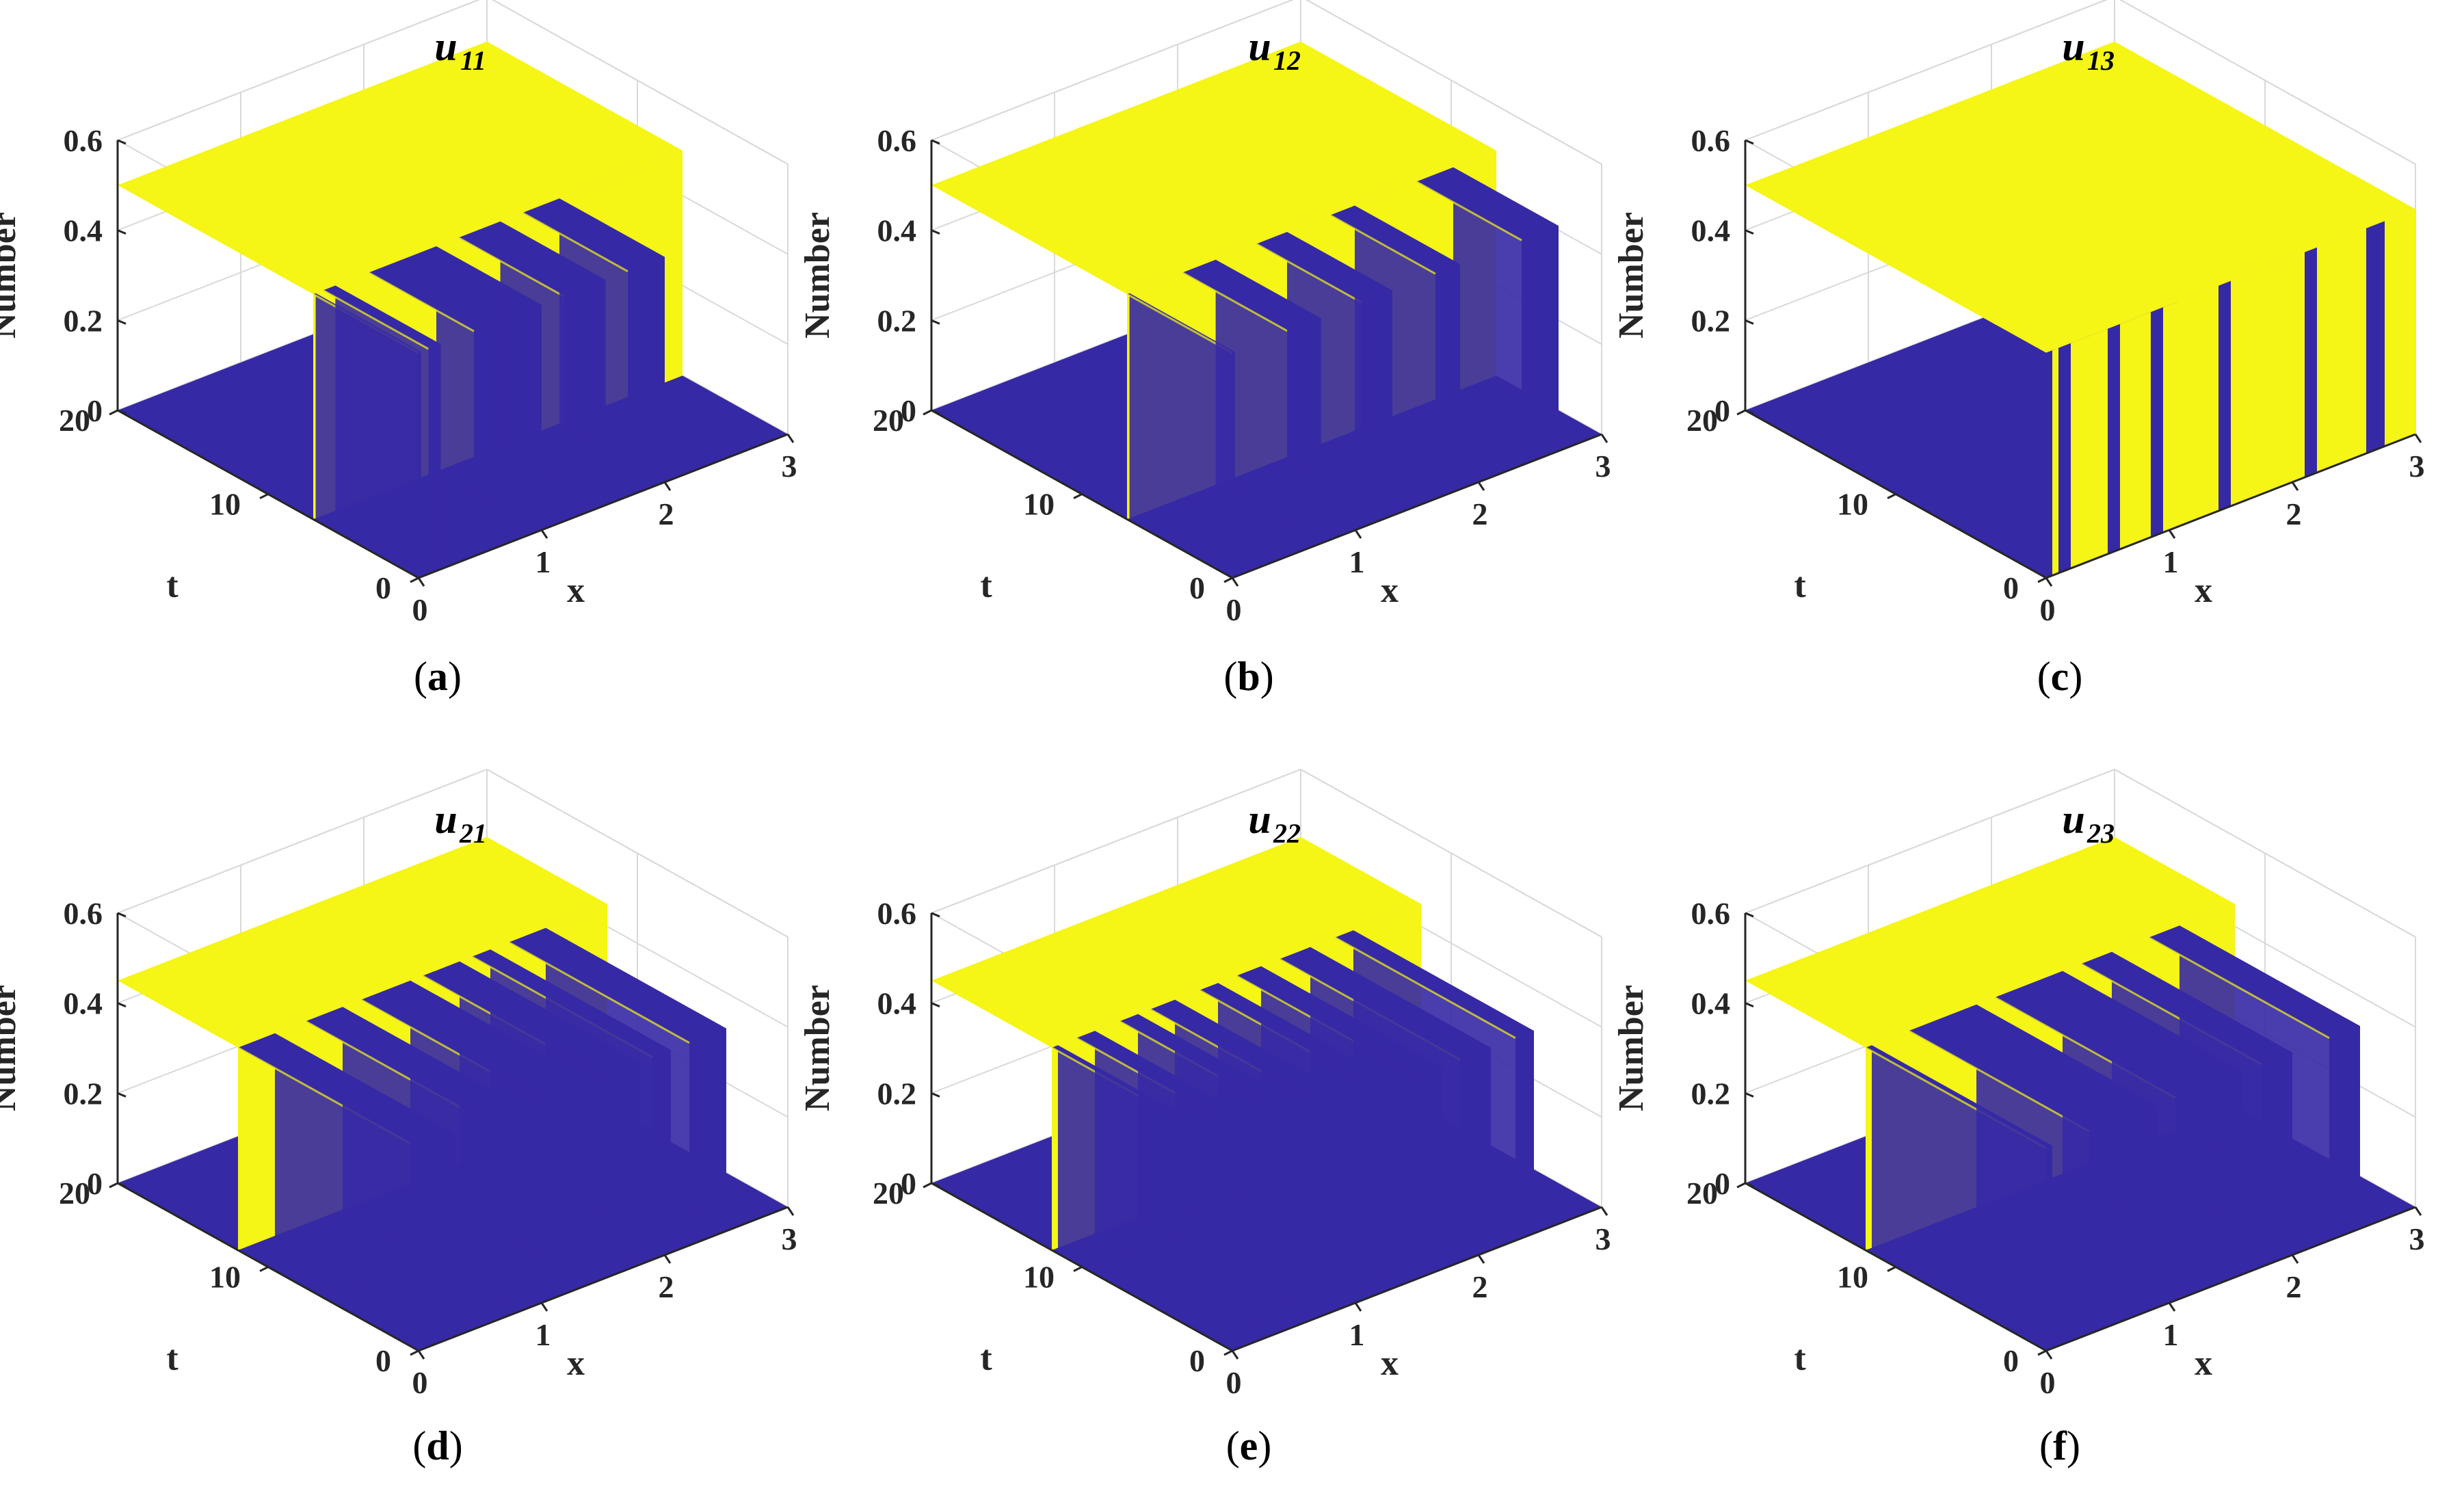  Describe the element at coordinates (460, 50) in the screenshot. I see `chart-title: u 11` at that location.